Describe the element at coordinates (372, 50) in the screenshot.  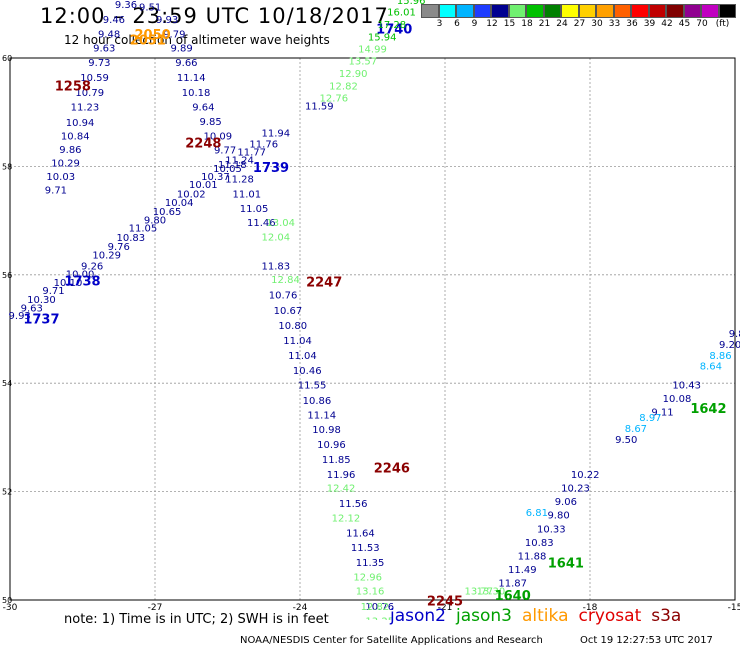
I see `wave-height-value: 14.99` at that location.